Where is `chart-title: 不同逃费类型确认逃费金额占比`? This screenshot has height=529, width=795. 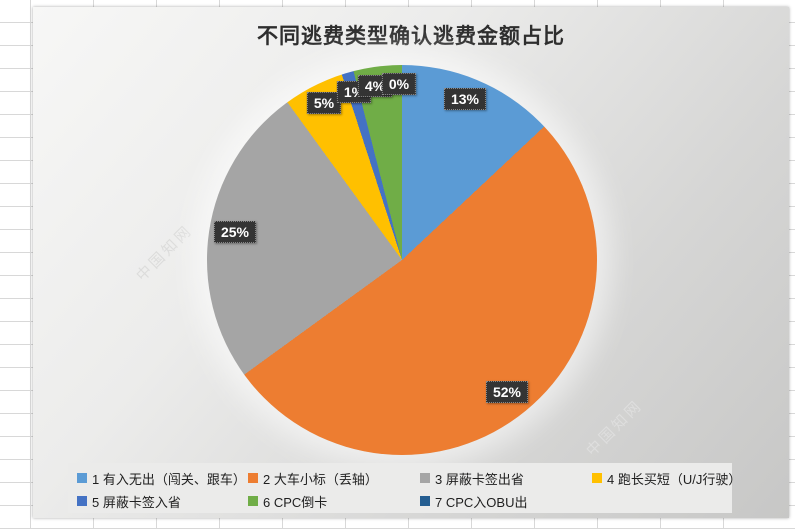 chart-title: 不同逃费类型确认逃费金额占比 is located at coordinates (411, 36).